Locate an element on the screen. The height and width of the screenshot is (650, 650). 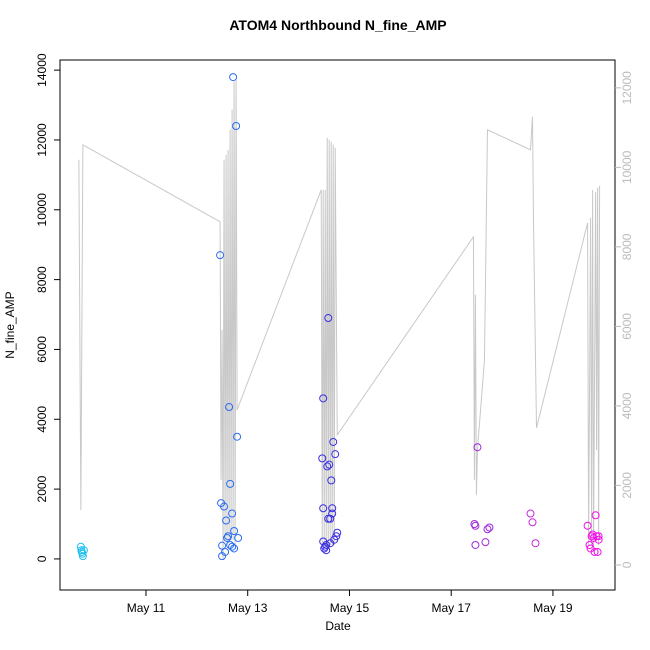
y-tick-label: 4000 is located at coordinates (42, 419).